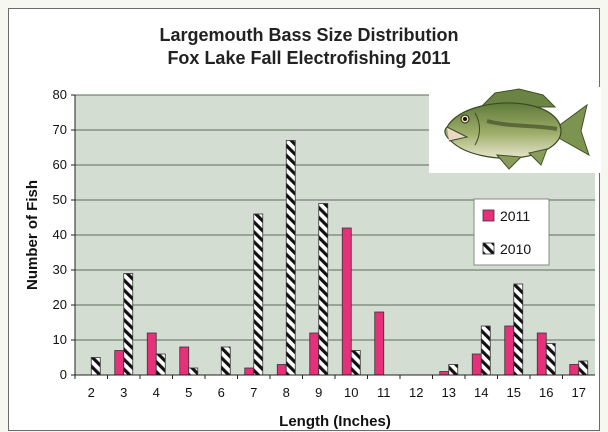 The width and height of the screenshot is (608, 432). Describe the element at coordinates (384, 392) in the screenshot. I see `x-tick-label: 11` at that location.